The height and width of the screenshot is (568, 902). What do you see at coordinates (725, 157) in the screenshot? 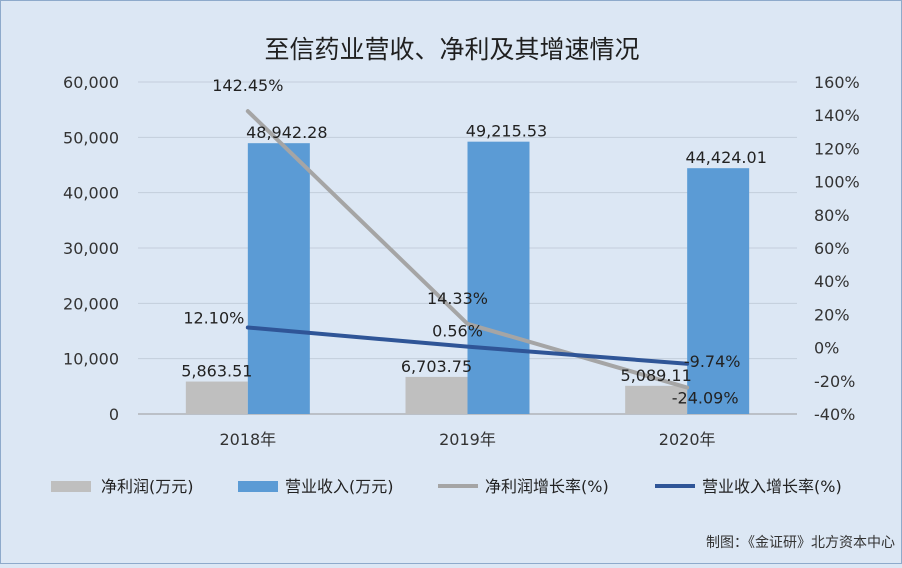
I see `bar-data-label: 44,424.01` at bounding box center [725, 157].